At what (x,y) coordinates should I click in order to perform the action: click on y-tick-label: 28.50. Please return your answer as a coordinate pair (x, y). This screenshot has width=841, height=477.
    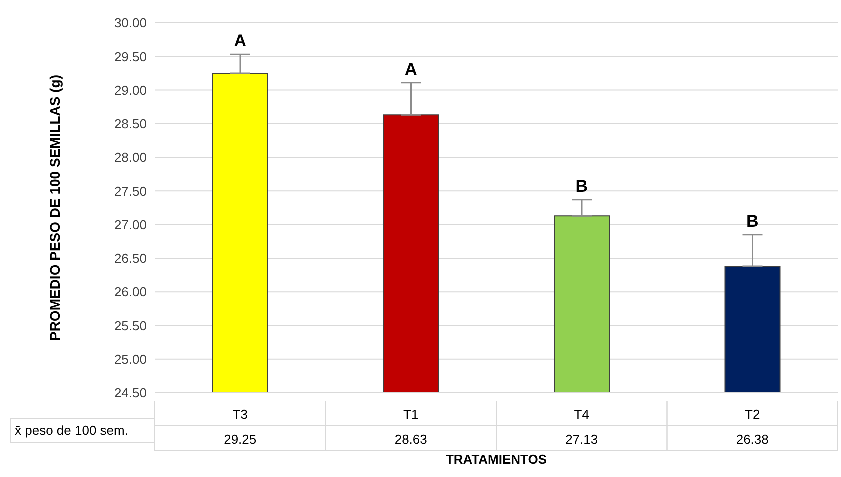
    Looking at the image, I should click on (130, 124).